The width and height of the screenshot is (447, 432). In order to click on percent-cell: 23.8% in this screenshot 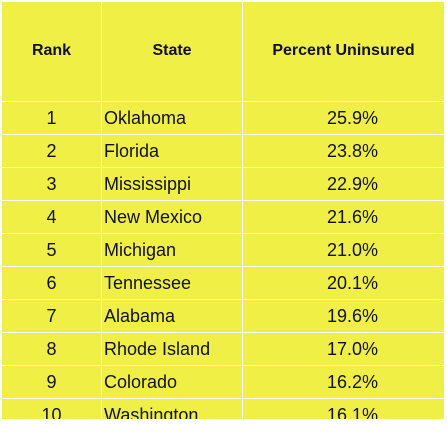, I will do `click(343, 151)`.